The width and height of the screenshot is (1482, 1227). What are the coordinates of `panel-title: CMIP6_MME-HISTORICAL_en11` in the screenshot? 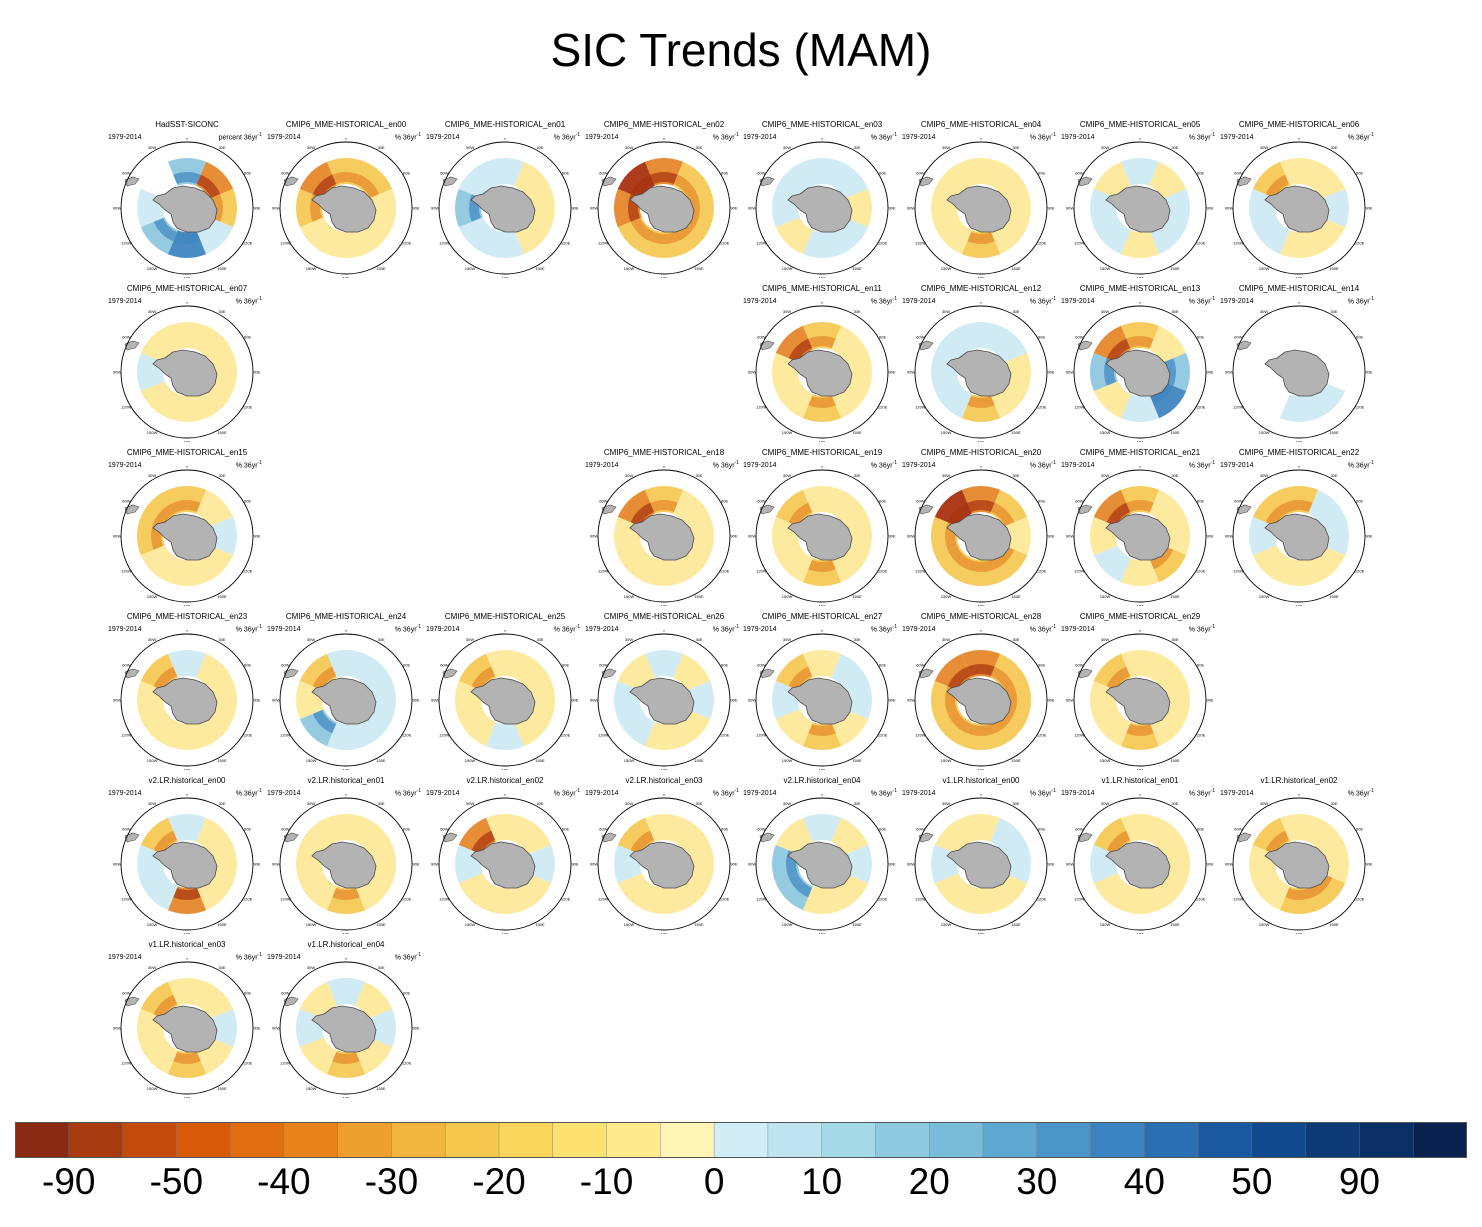 It's located at (822, 288).